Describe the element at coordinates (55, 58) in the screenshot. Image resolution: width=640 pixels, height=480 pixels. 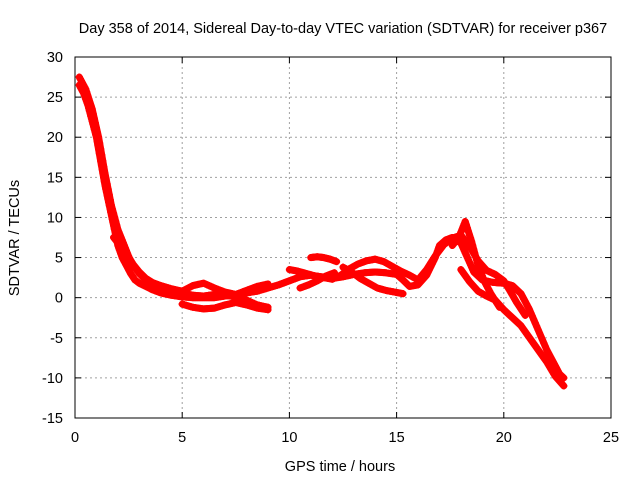
I see `y-tick-label: 30` at that location.